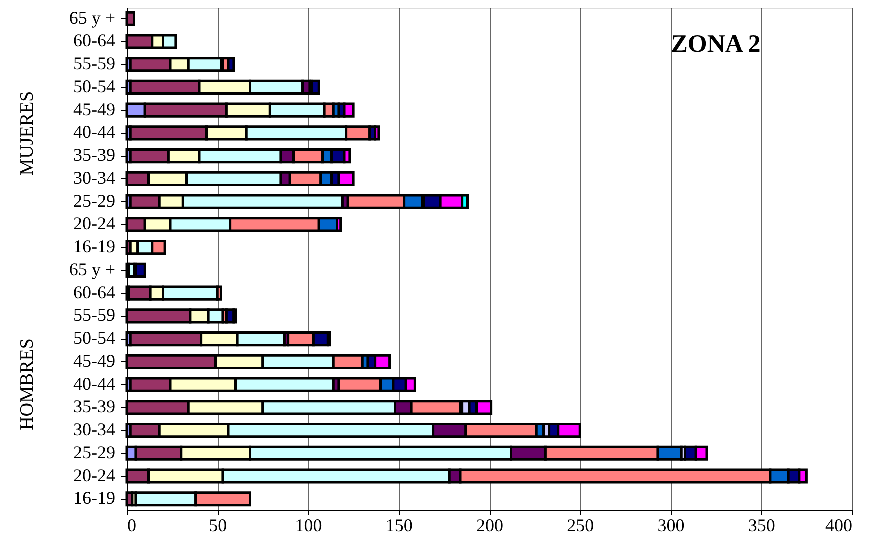  Describe the element at coordinates (399, 526) in the screenshot. I see `x-tick-label: 150` at that location.